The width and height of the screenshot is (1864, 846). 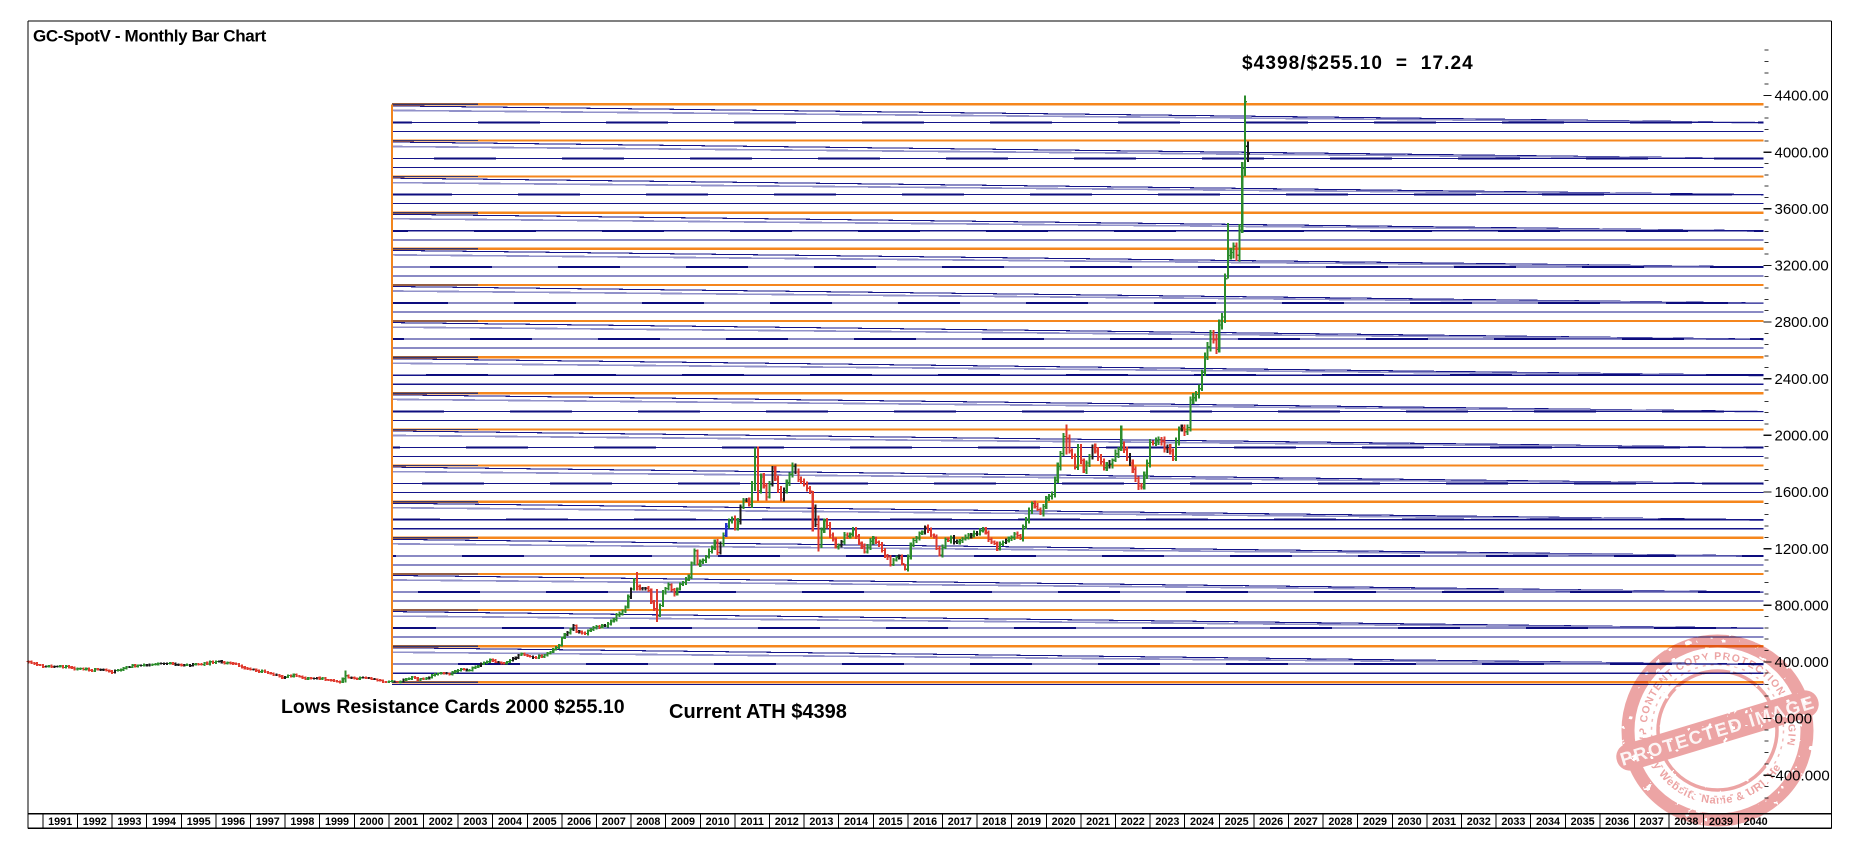 What do you see at coordinates (1802, 96) in the screenshot?
I see `svg-text: 4400.00` at bounding box center [1802, 96].